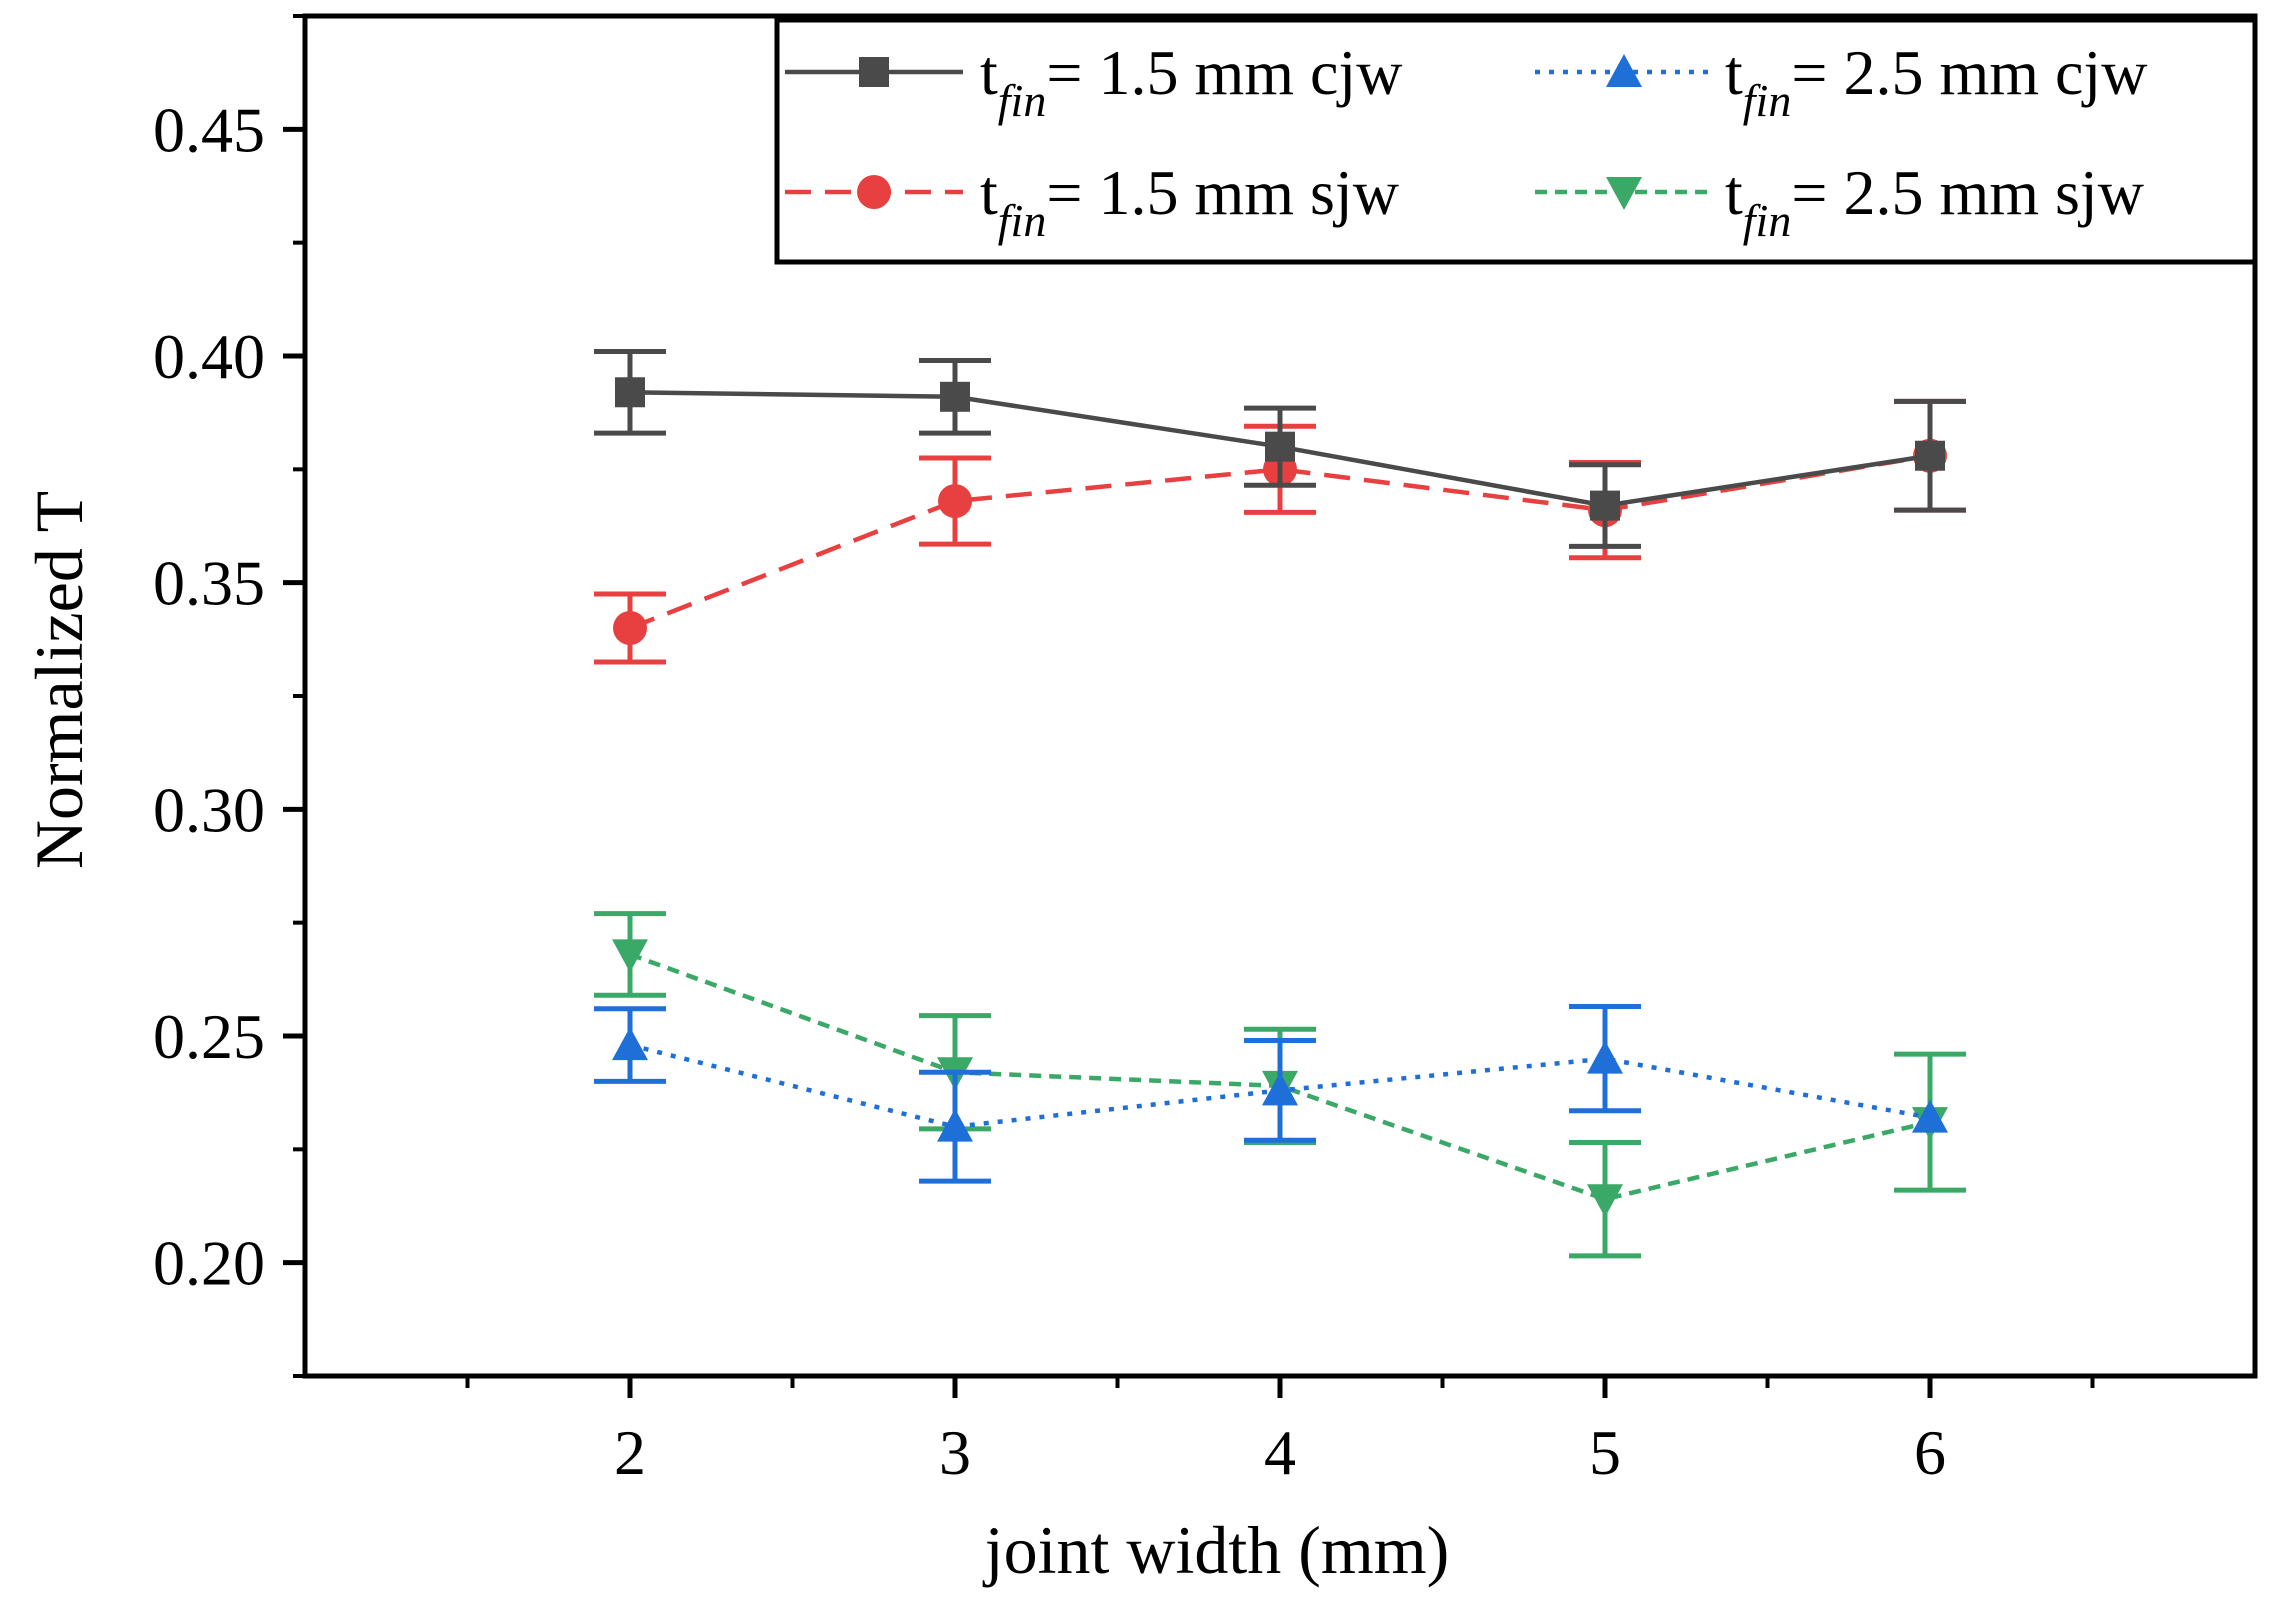 This screenshot has height=1605, width=2273. I want to click on legend-box, so click(1516, 141).